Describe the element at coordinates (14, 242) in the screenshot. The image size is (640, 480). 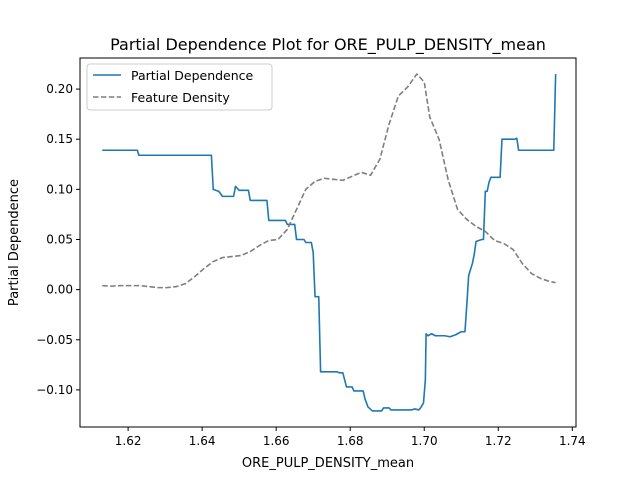
I see `y-axis-label: Partial Dependence` at that location.